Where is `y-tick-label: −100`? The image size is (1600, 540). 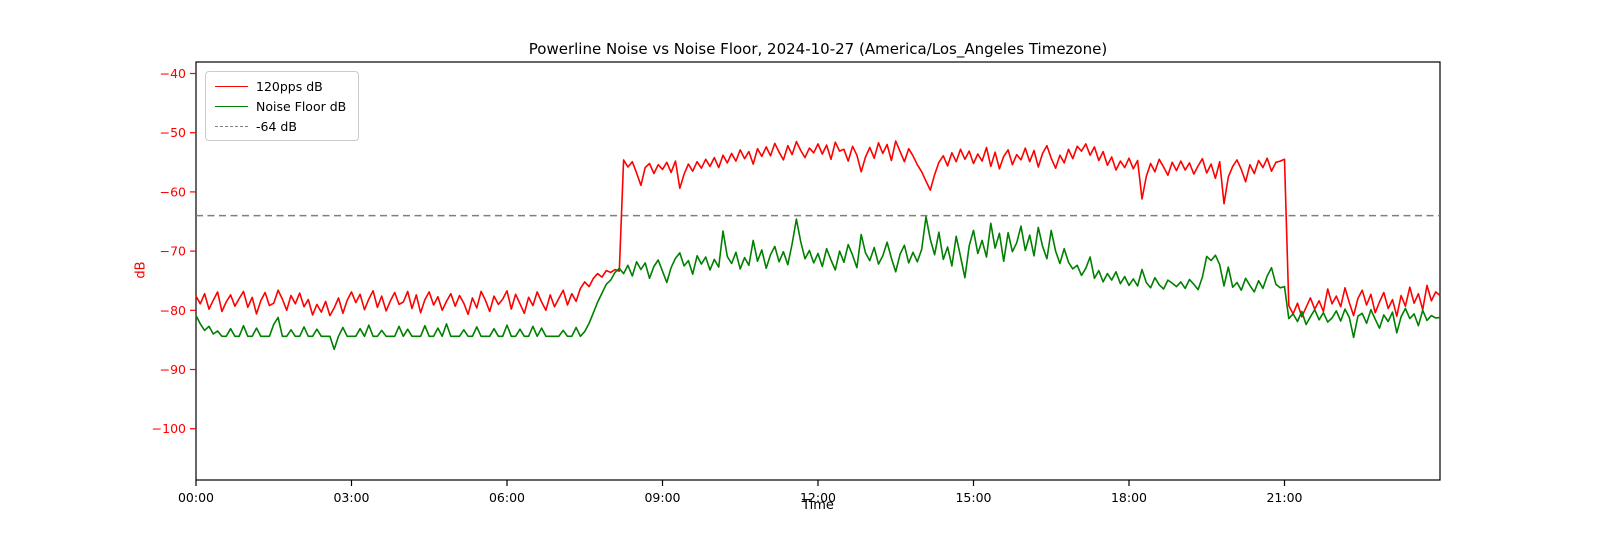
y-tick-label: −100 is located at coordinates (169, 428).